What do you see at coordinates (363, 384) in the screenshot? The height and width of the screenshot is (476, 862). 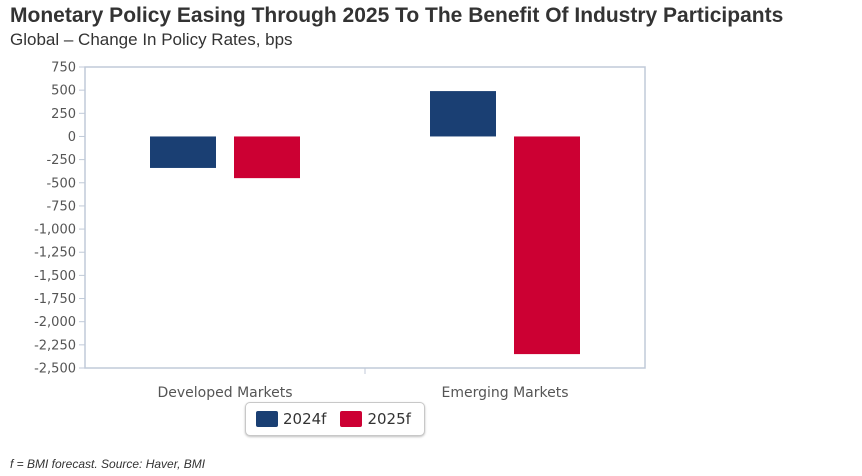 I see `x-axis: Developed Markets Emerging Markets` at bounding box center [363, 384].